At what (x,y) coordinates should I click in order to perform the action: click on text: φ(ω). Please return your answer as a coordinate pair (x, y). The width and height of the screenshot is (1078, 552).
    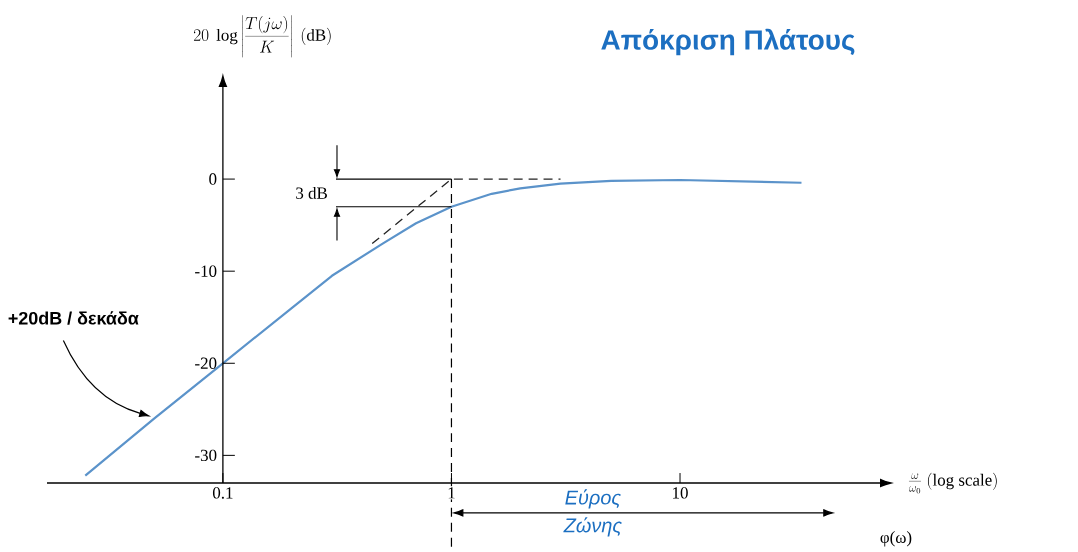
    Looking at the image, I should click on (896, 539).